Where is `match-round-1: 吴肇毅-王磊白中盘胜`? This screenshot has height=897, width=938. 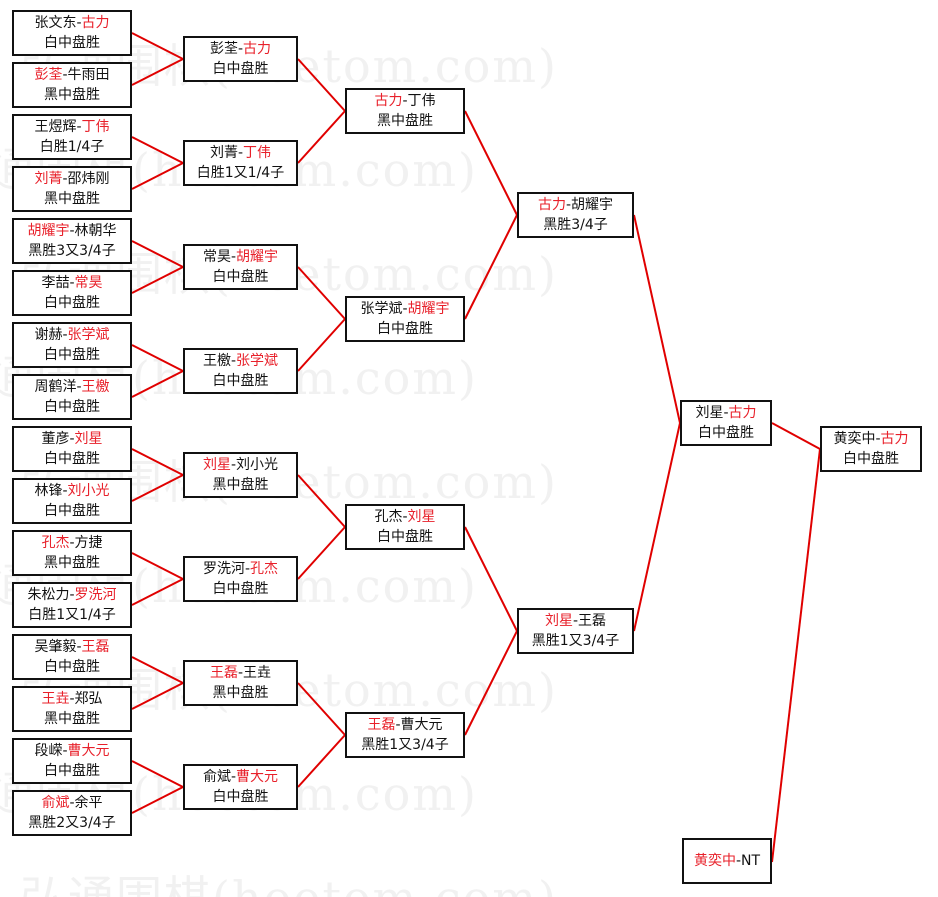 match-round-1: 吴肇毅-王磊白中盘胜 is located at coordinates (72, 657).